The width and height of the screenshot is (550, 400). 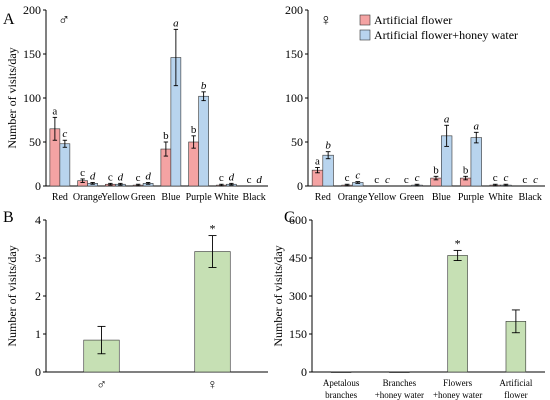 I want to click on x-tick-label: Flowers, so click(x=457, y=383).